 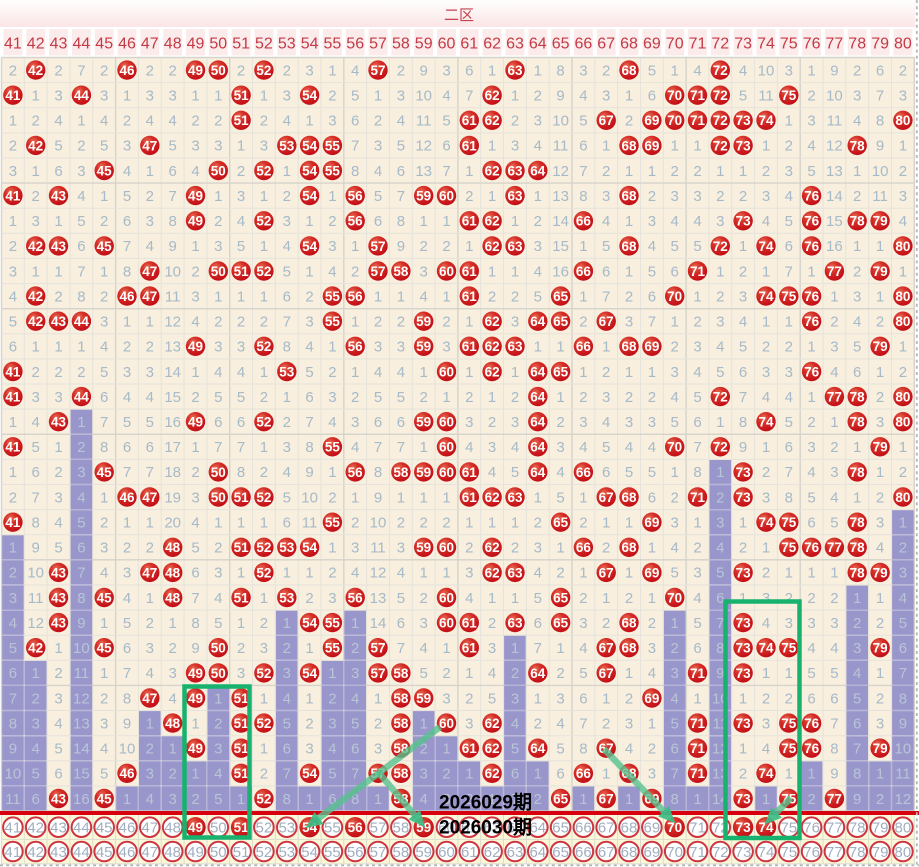 I want to click on svg-text: 76, so click(x=811, y=852).